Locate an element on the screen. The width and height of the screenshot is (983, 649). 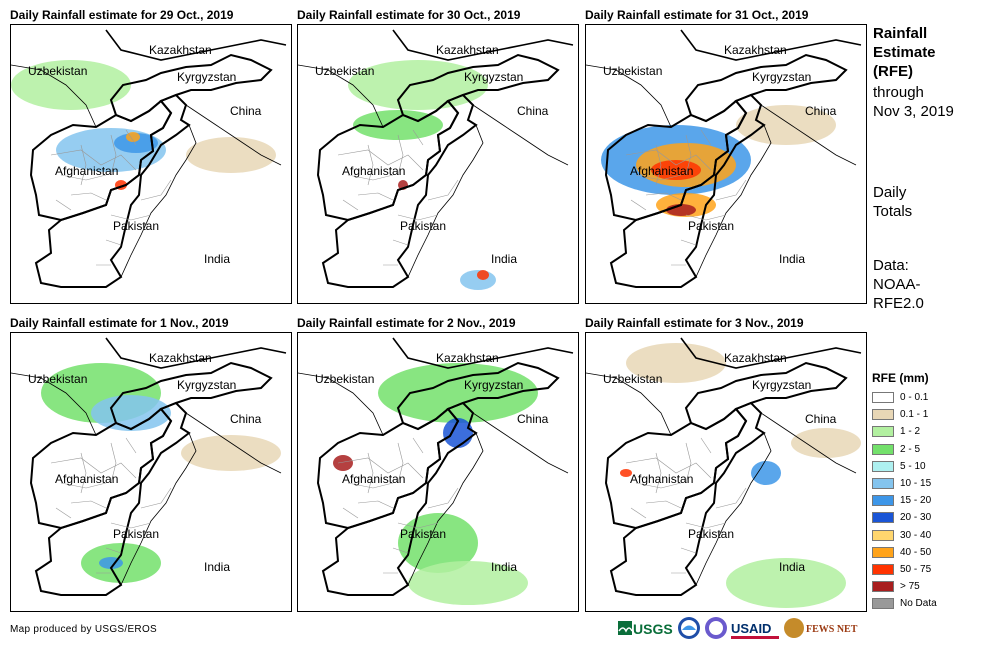
legend-title: RFE (mm) is located at coordinates (900, 378).